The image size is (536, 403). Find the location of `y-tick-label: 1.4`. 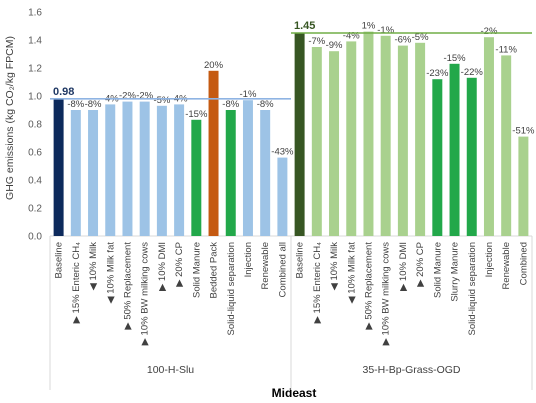

y-tick-label: 1.4 is located at coordinates (35, 41).